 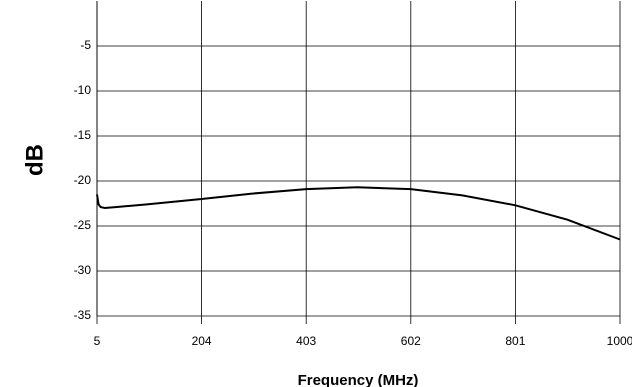 What do you see at coordinates (83, 225) in the screenshot?
I see `y-tick-label: -25` at bounding box center [83, 225].